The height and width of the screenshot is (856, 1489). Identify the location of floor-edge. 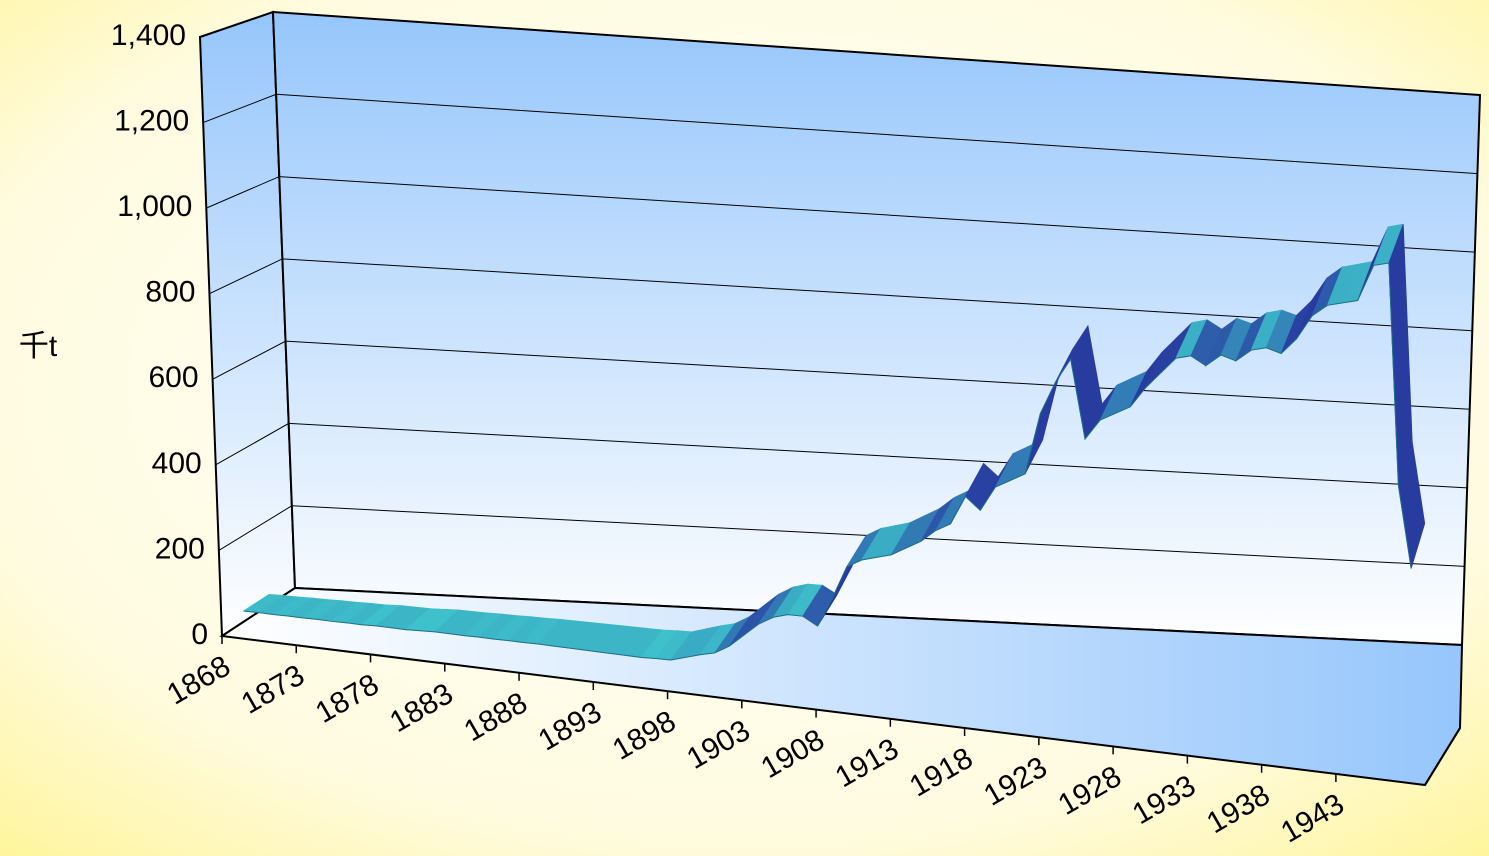
(1442, 756).